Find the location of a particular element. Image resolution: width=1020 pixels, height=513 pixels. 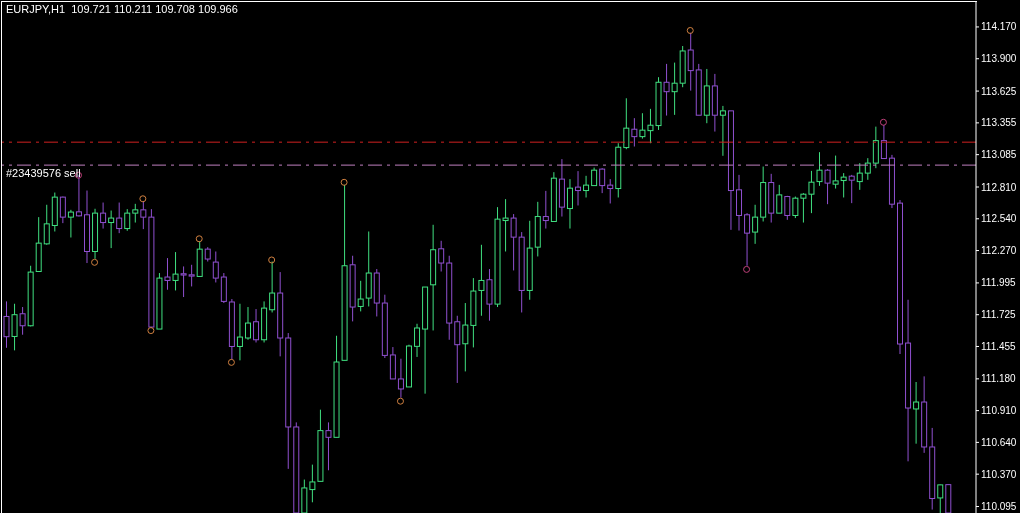

y-tick-label: 110.910 is located at coordinates (999, 411).